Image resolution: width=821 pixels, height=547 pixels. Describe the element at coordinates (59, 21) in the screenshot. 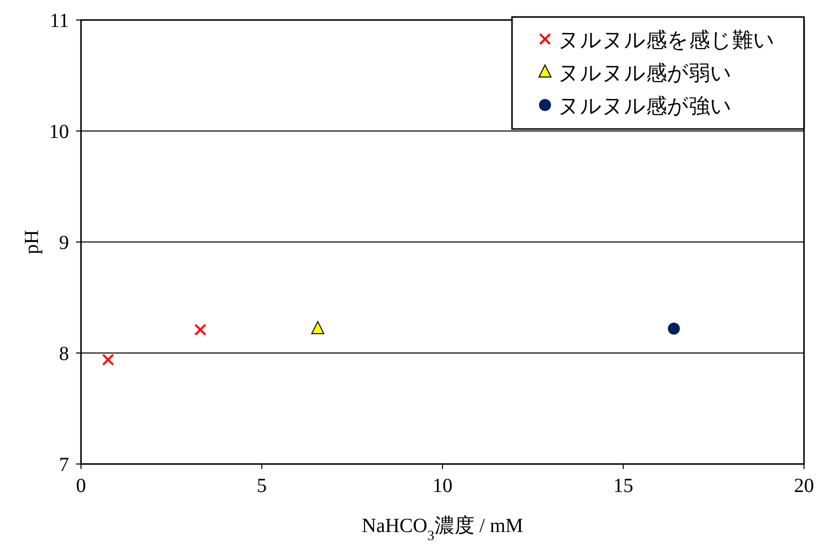

I see `y-tick-label: 11` at that location.